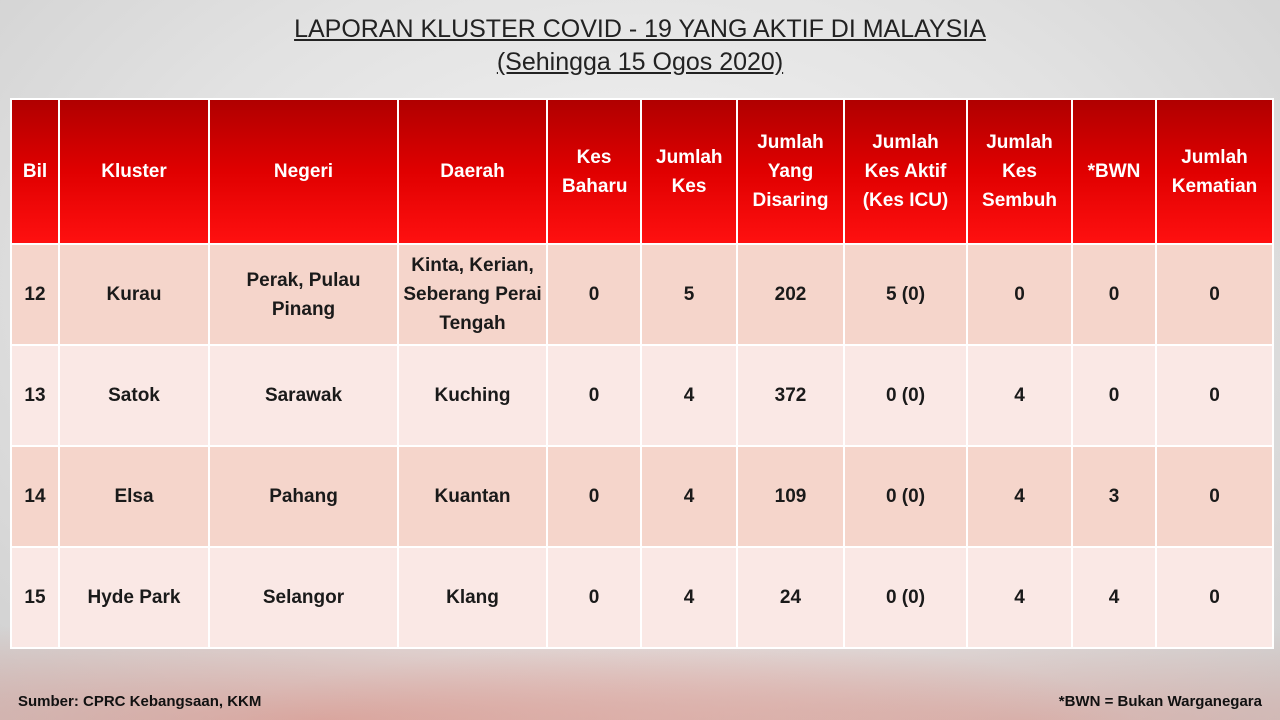  I want to click on table-cell: 24, so click(790, 597).